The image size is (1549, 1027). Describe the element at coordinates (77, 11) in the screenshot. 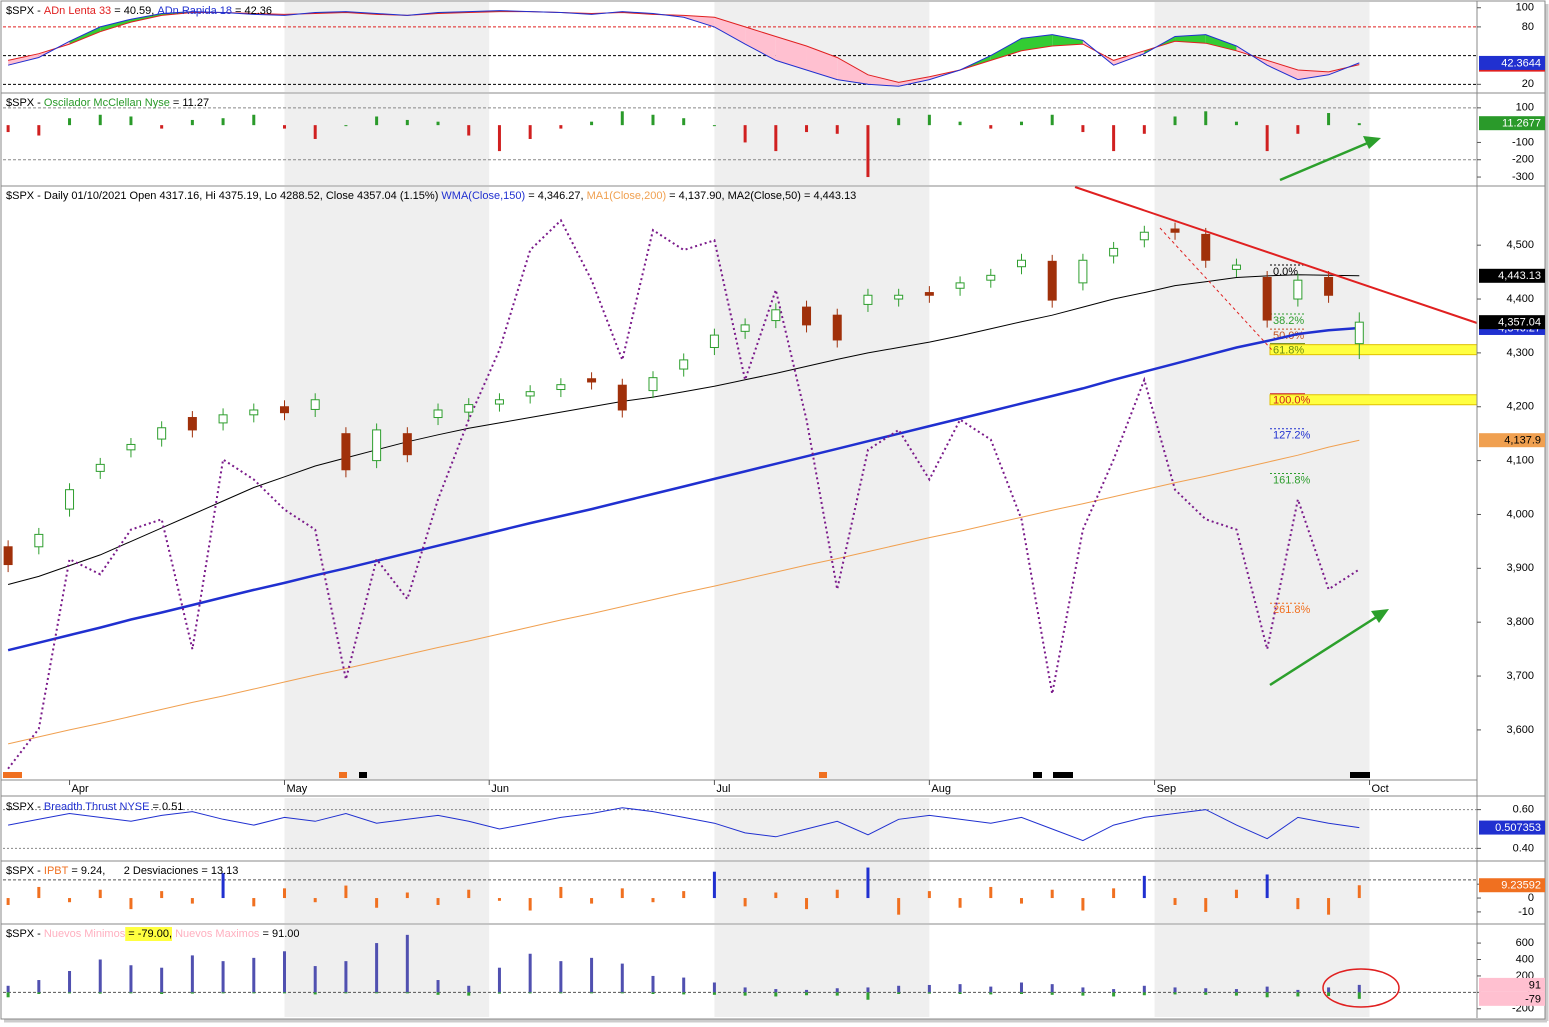

I see `panel-title: ADn Lenta 33` at that location.